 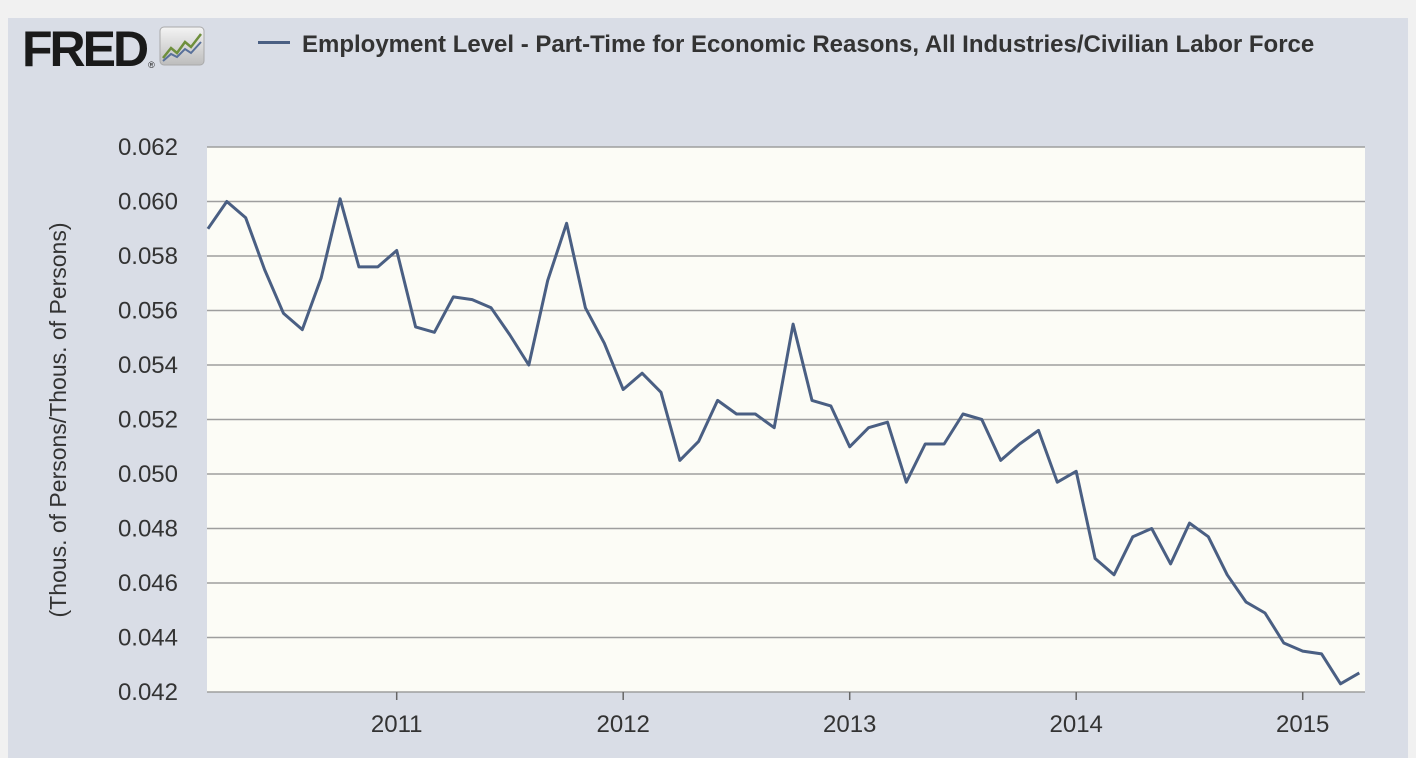 I want to click on y-tick-label: 0.058, so click(x=148, y=256).